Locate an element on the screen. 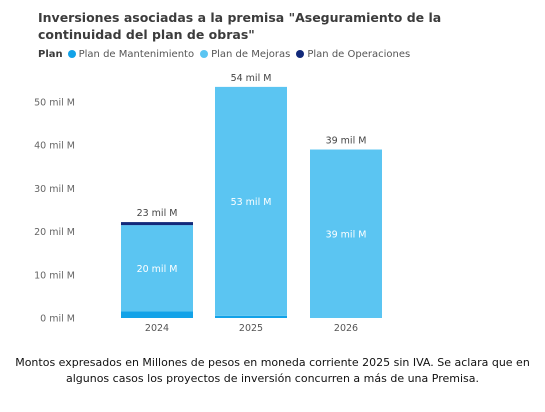 This screenshot has width=545, height=412. bar-segment-2025-plan-de-mejoras is located at coordinates (251, 201).